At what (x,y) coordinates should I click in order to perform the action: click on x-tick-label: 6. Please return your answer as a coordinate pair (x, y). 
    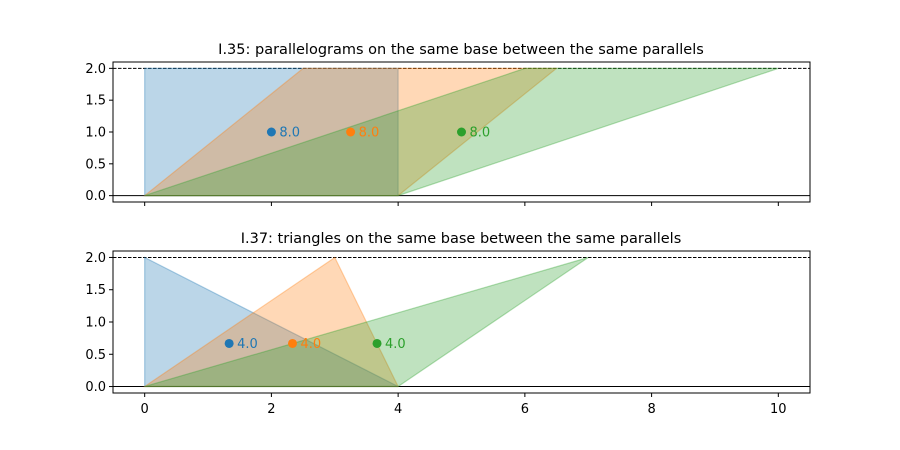
    Looking at the image, I should click on (525, 409).